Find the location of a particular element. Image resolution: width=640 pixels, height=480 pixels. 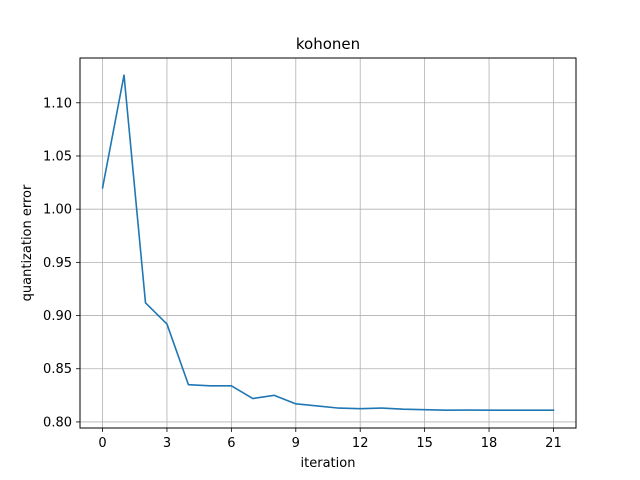

y-axis-label: quantization error is located at coordinates (27, 242).